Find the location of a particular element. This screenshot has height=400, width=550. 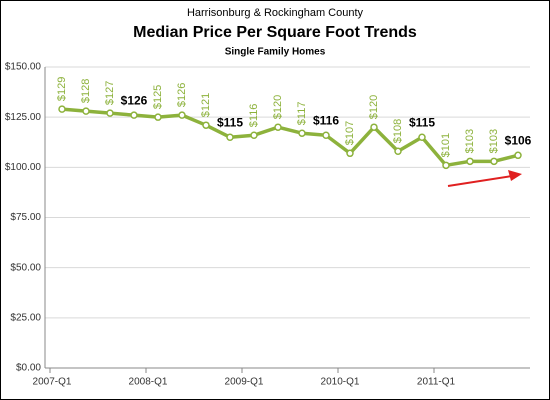

x-tick-label: 2007-Q1 is located at coordinates (52, 382).